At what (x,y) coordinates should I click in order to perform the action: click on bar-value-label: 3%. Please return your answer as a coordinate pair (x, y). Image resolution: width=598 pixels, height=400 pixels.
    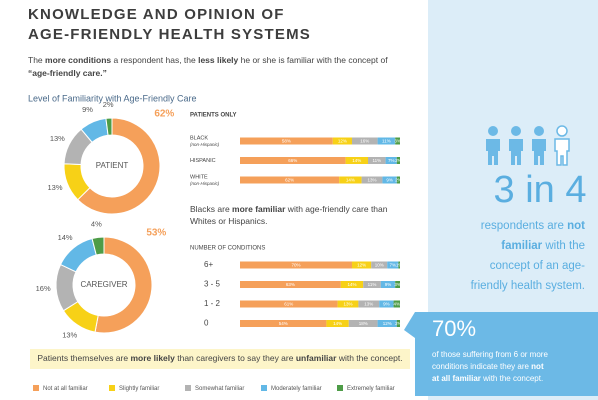
    Looking at the image, I should click on (397, 284).